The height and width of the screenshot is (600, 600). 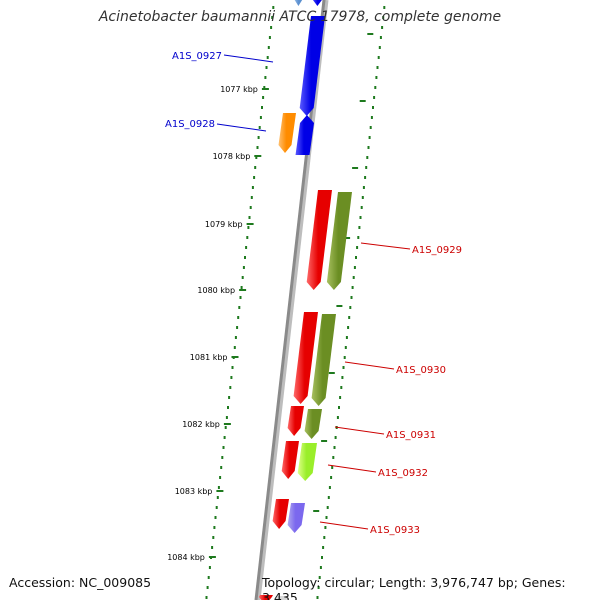 What do you see at coordinates (186, 557) in the screenshot?
I see `scale-tick-label: 1084 kbp` at bounding box center [186, 557].